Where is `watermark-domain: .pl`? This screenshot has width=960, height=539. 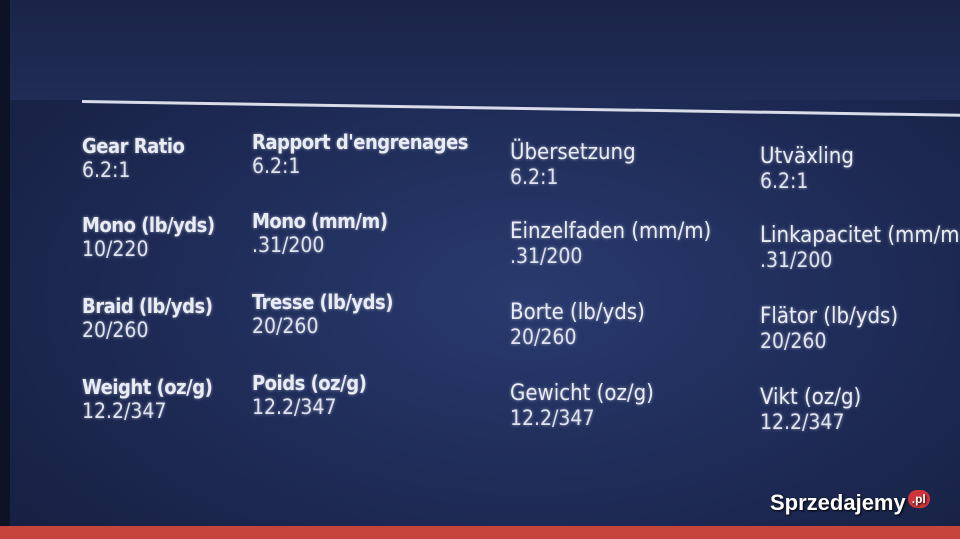
watermark-domain: .pl is located at coordinates (918, 499).